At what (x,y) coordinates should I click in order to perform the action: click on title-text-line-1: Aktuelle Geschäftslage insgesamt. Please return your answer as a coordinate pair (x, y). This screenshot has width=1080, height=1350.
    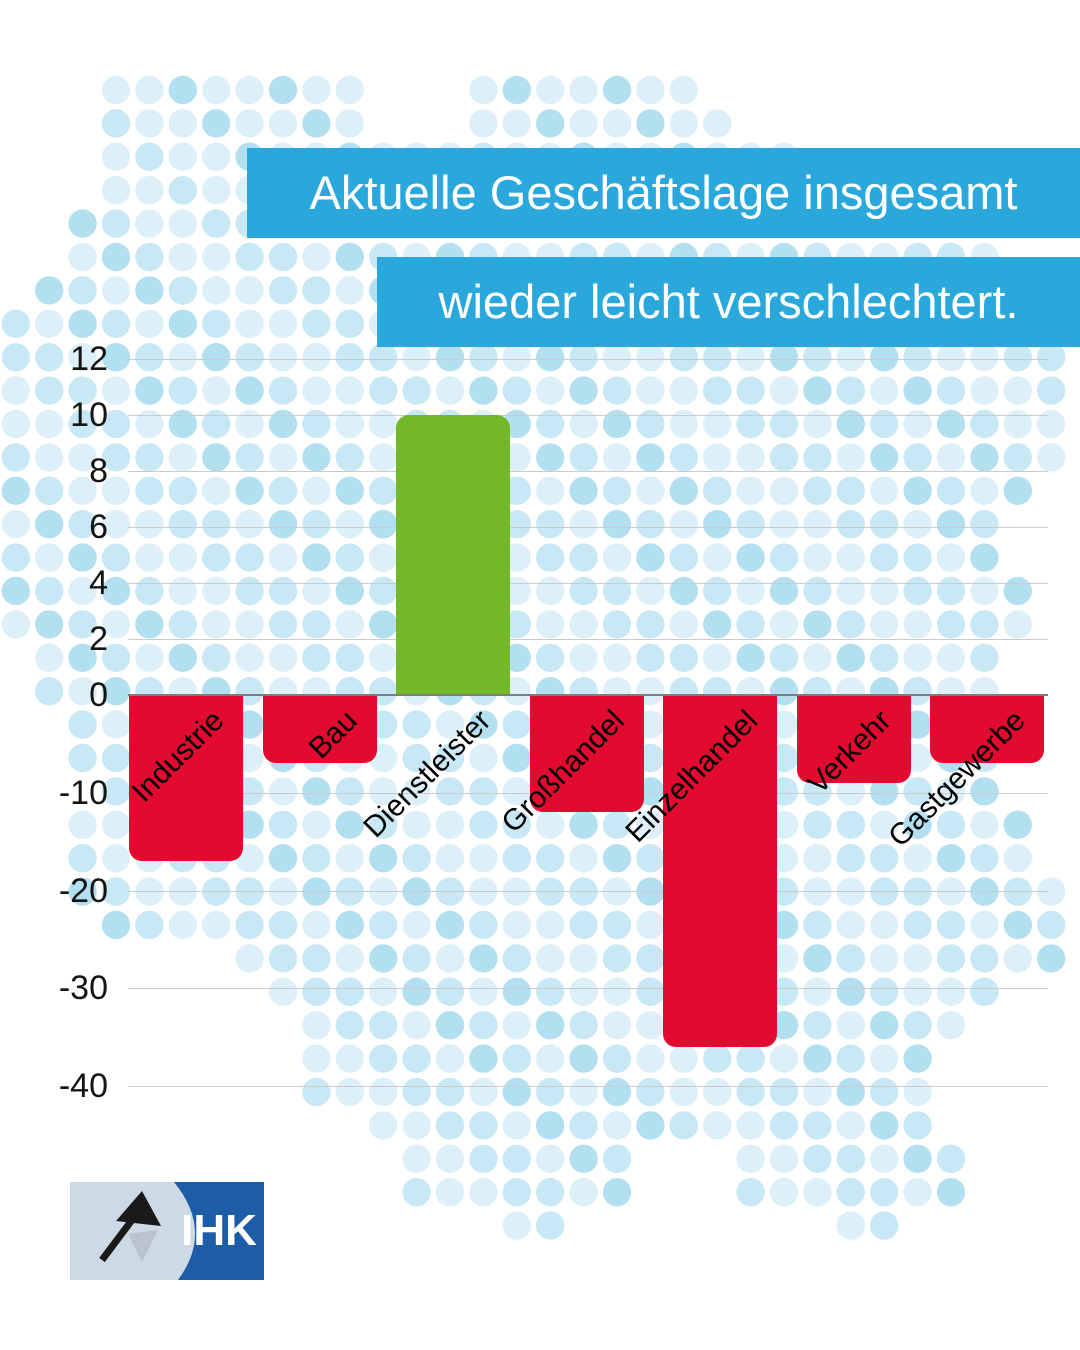
    Looking at the image, I should click on (663, 192).